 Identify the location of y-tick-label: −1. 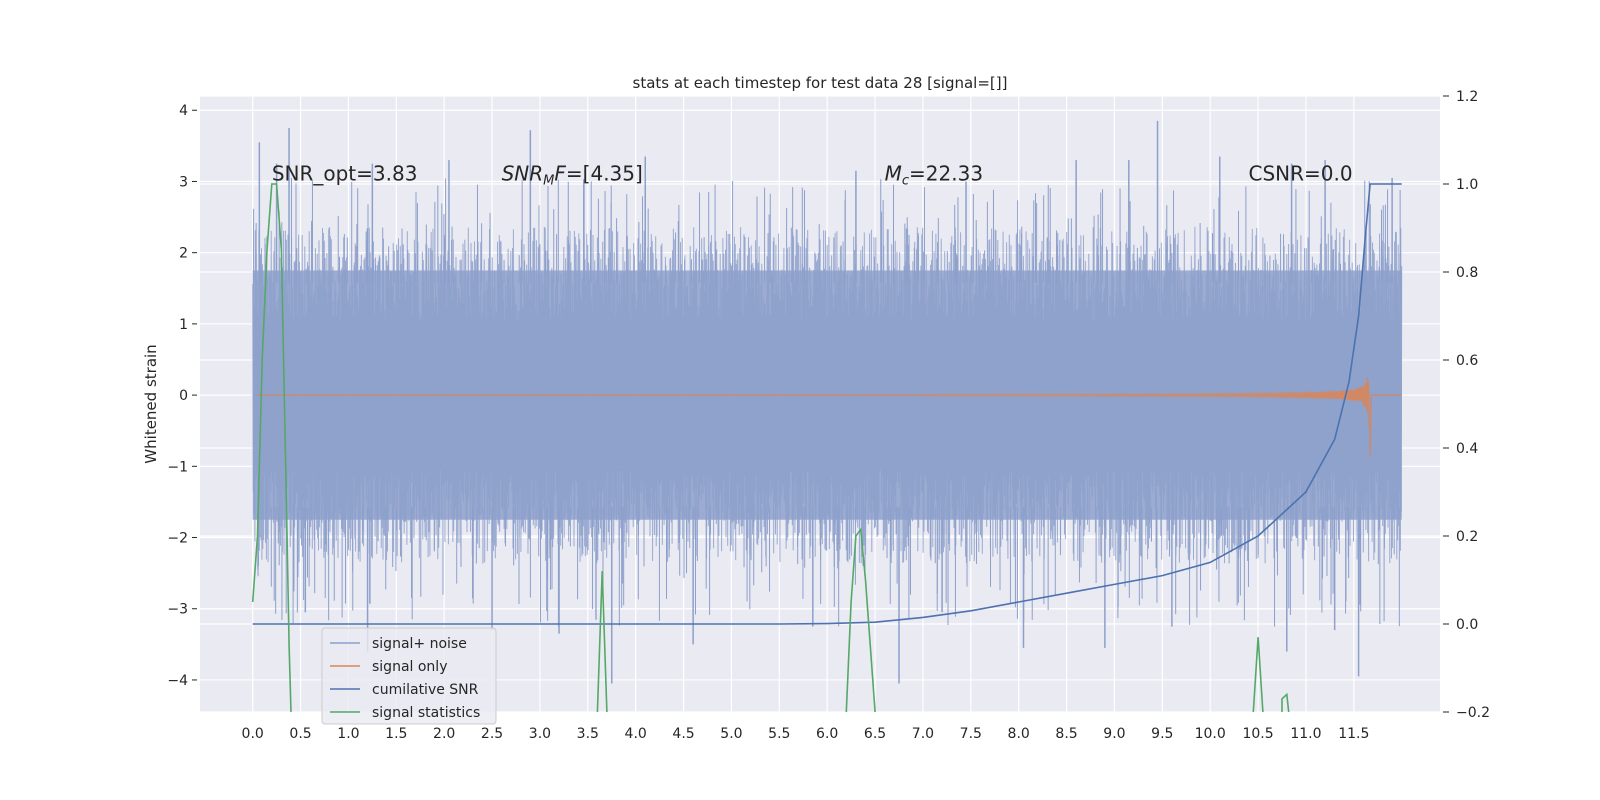
(177, 467).